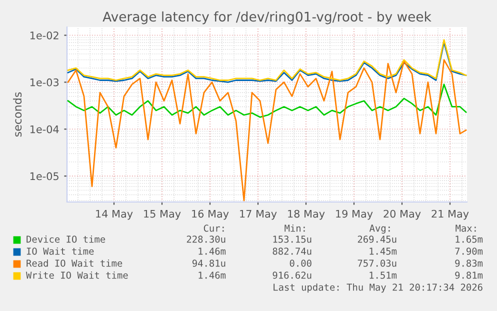 The image size is (497, 311). What do you see at coordinates (383, 251) in the screenshot?
I see `text: 1.45m` at bounding box center [383, 251].